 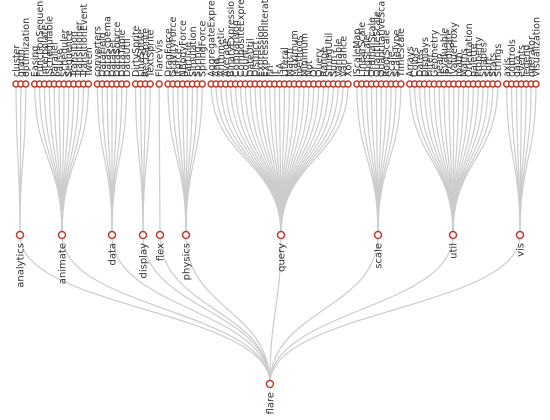 I want to click on leaf-label: ScaleType, so click(x=396, y=53).